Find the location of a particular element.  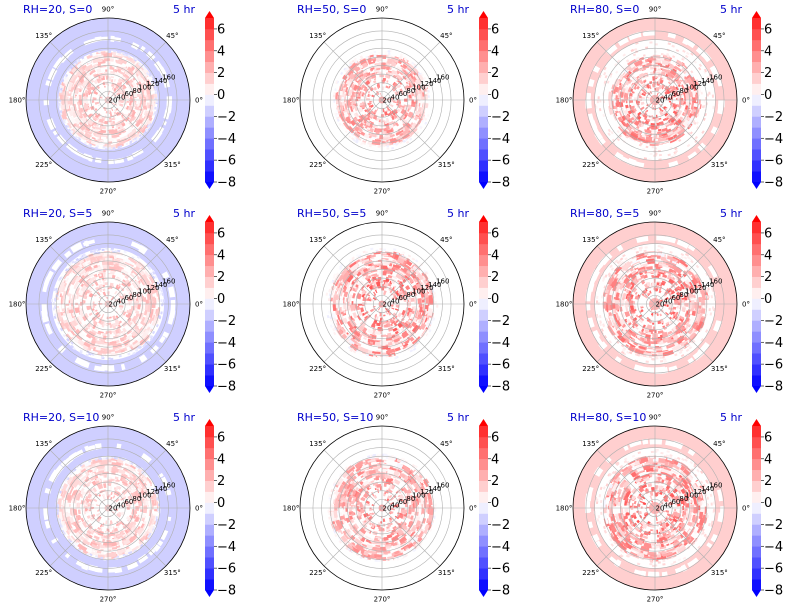

radial-tick-label: 20 is located at coordinates (387, 101).